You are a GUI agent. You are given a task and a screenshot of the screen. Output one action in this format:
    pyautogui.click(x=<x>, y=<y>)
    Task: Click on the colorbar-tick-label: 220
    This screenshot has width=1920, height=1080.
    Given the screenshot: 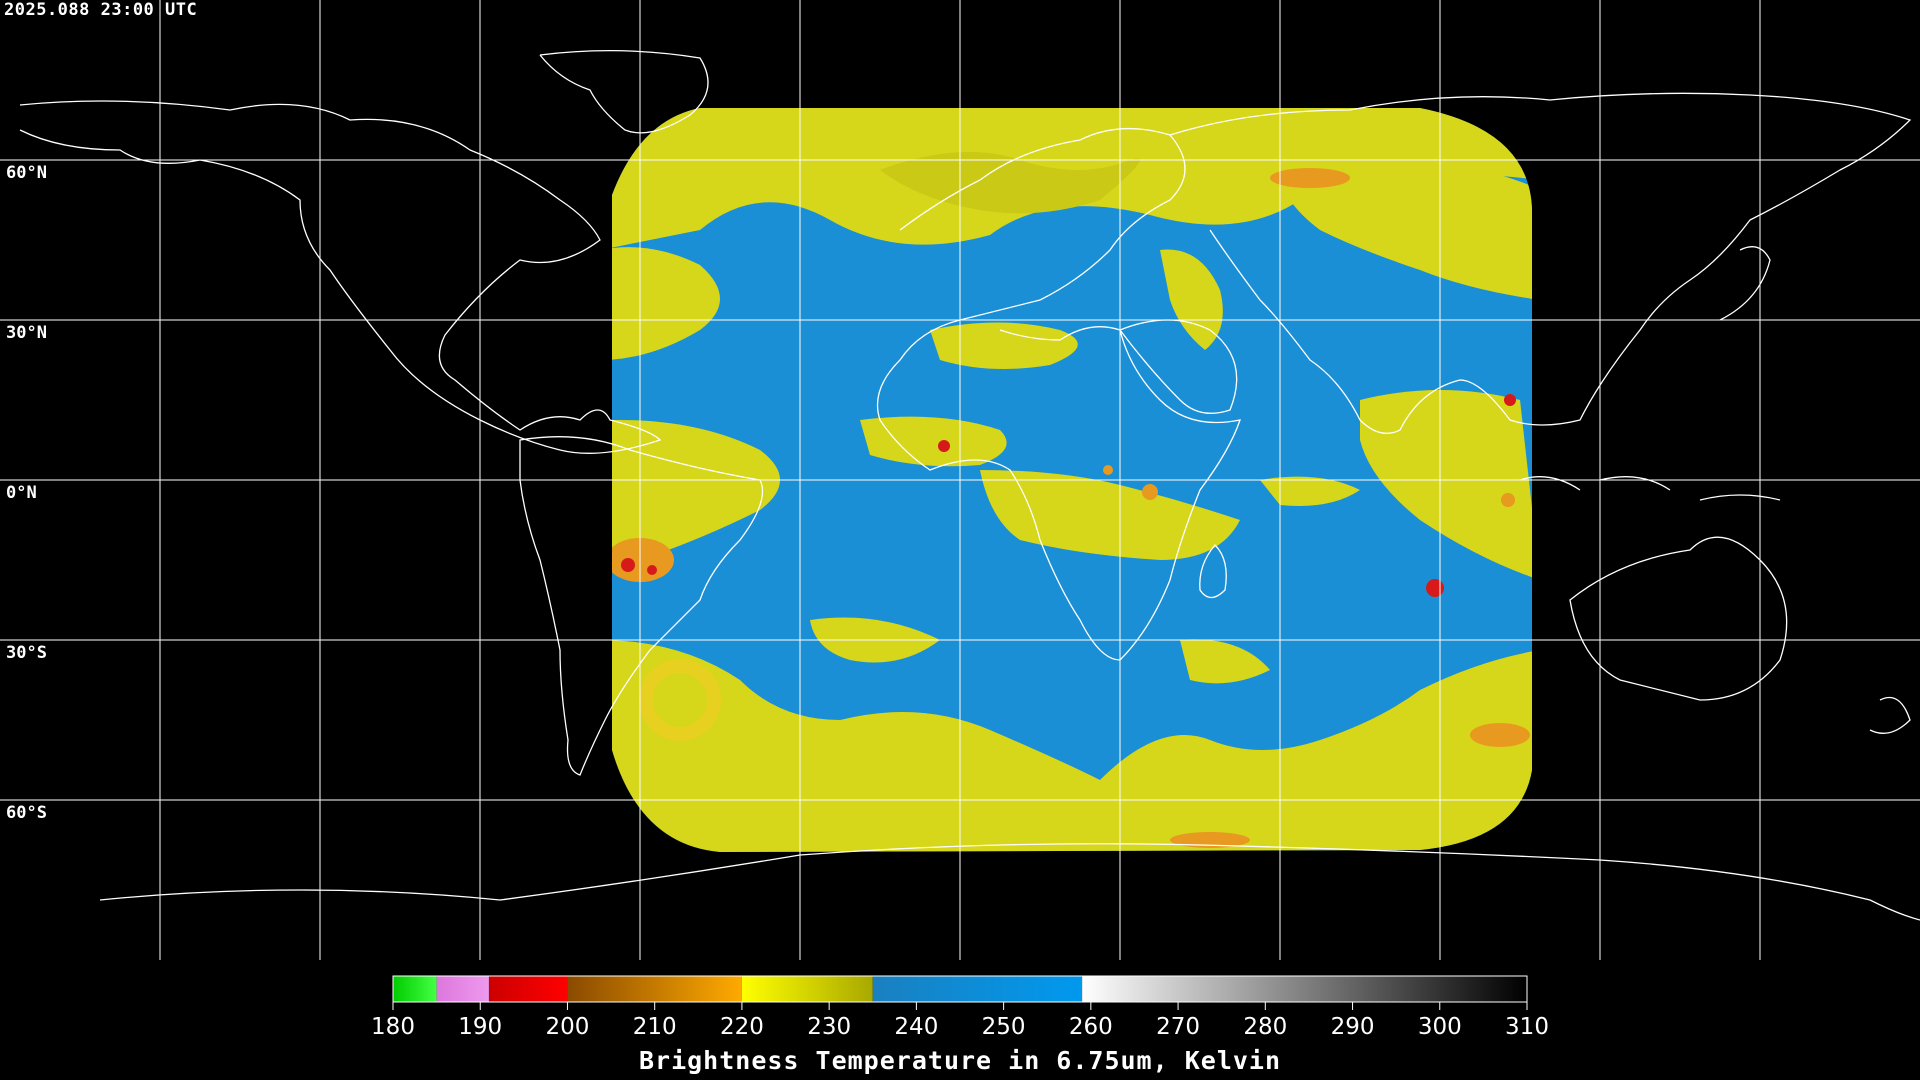 What is the action you would take?
    pyautogui.click(x=742, y=1027)
    